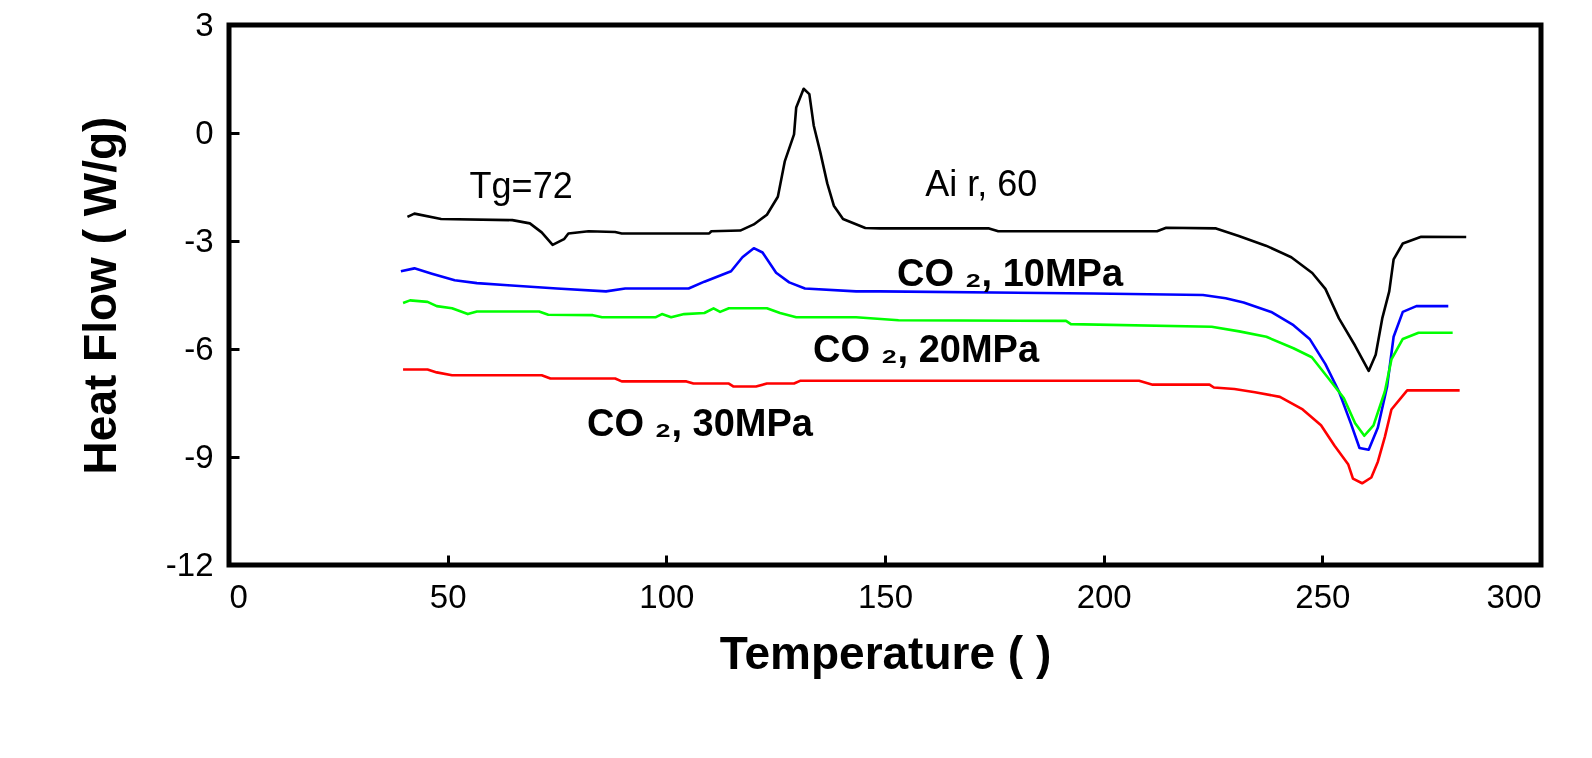 This screenshot has height=758, width=1592. Describe the element at coordinates (885, 652) in the screenshot. I see `x-axis-title: Temperature ( )` at that location.